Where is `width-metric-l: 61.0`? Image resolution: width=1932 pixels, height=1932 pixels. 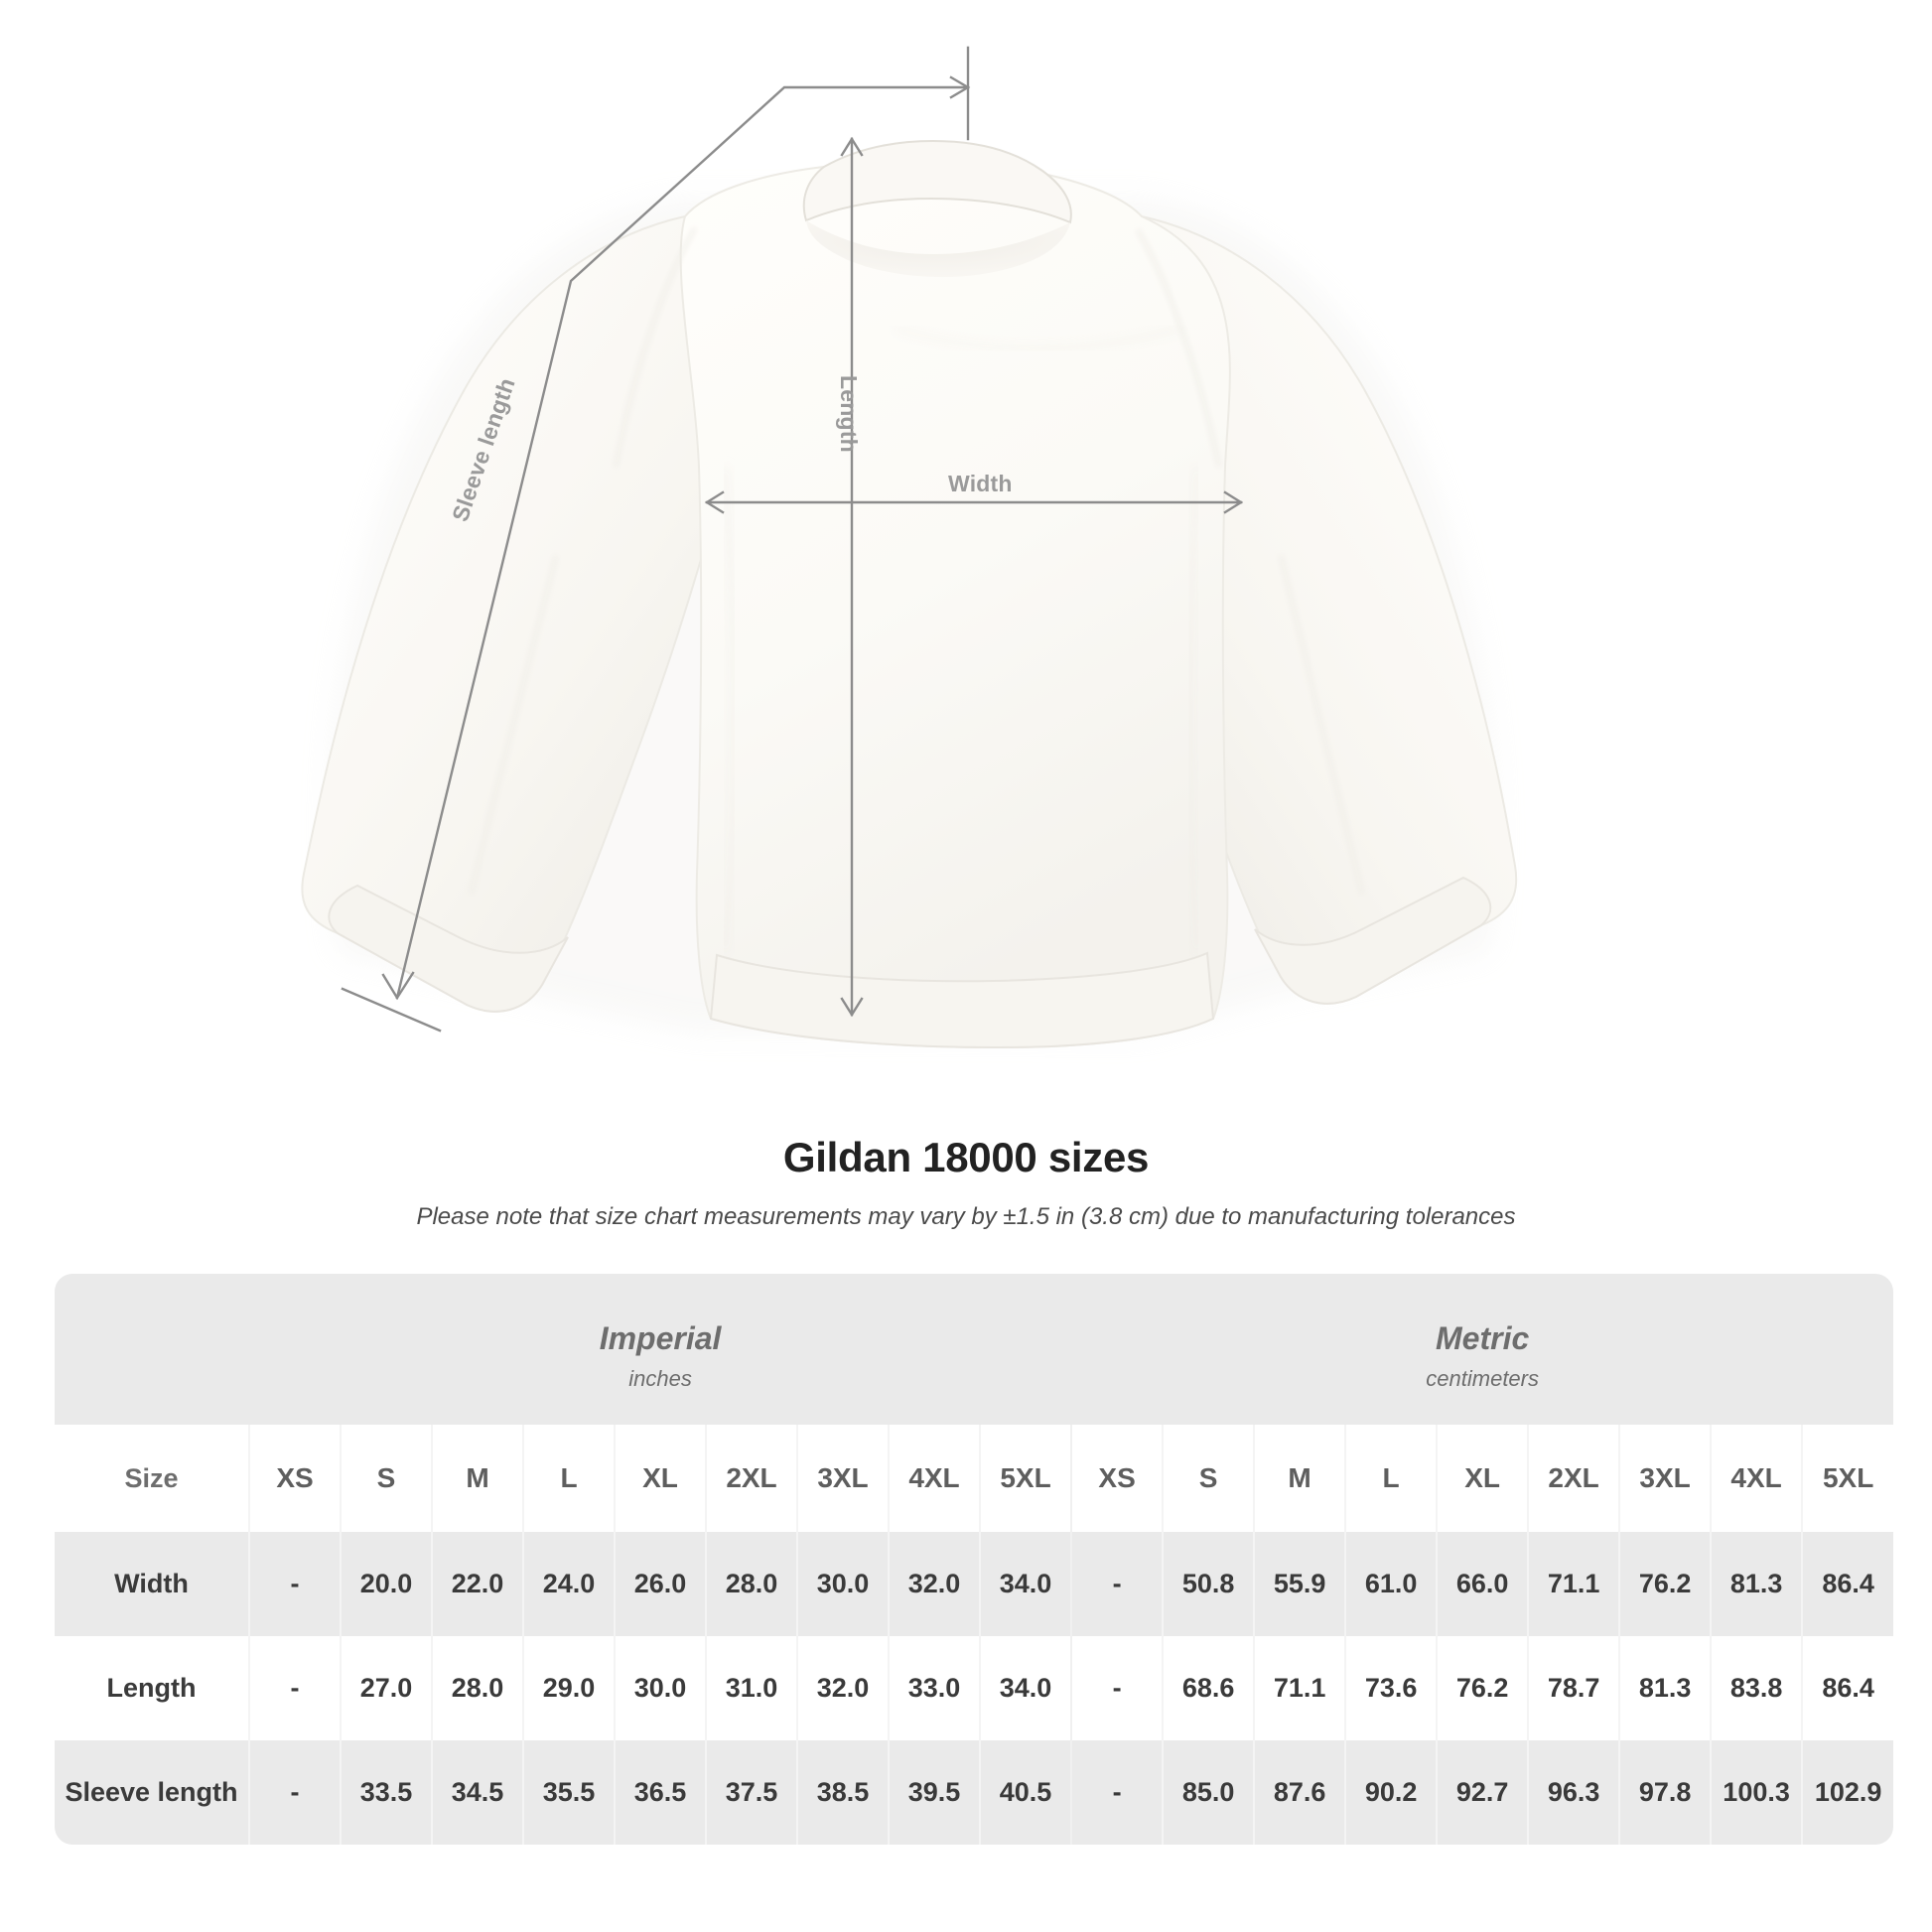 width-metric-l: 61.0 is located at coordinates (1391, 1584).